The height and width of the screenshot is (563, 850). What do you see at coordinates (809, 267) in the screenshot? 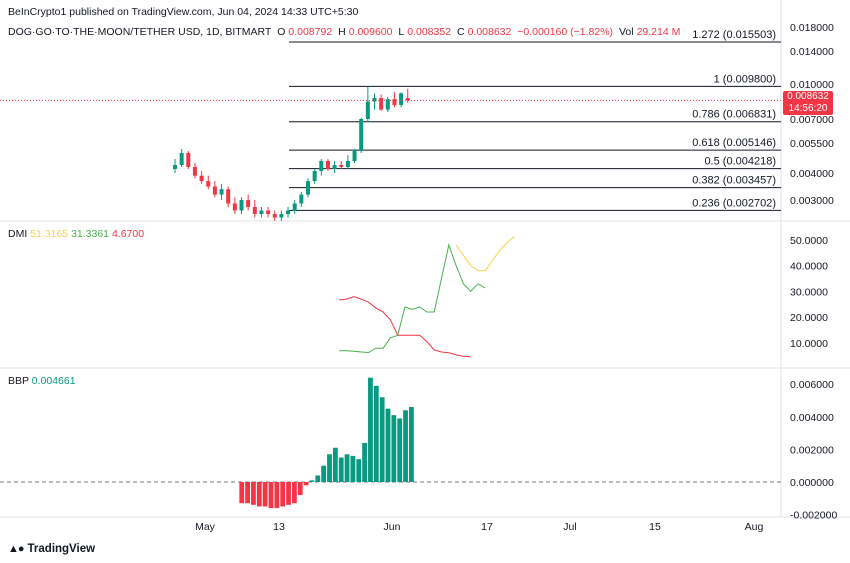
I see `dmi-tick-label: 40.0000` at bounding box center [809, 267].